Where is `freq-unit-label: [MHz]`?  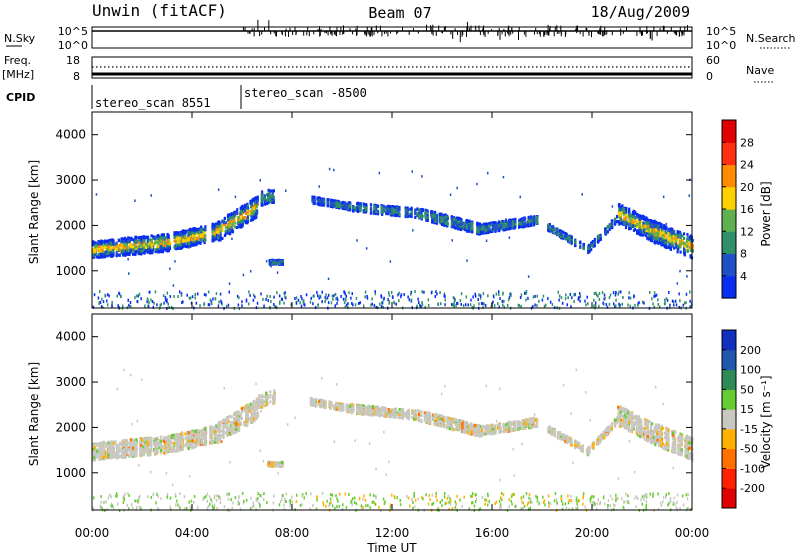
freq-unit-label: [MHz] is located at coordinates (18, 74).